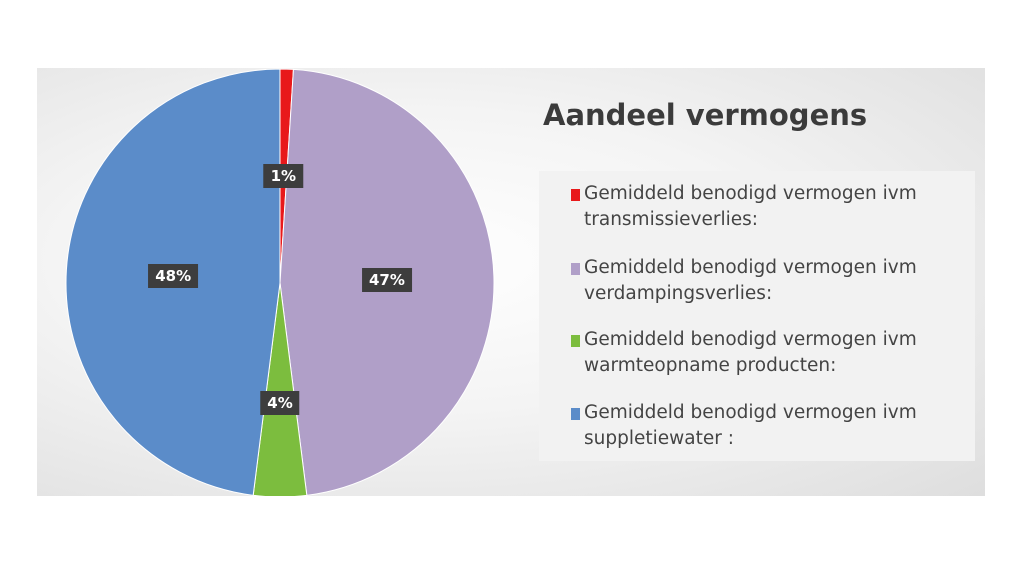 This screenshot has height=563, width=1021. I want to click on chart-title: Aandeel vermogens, so click(705, 115).